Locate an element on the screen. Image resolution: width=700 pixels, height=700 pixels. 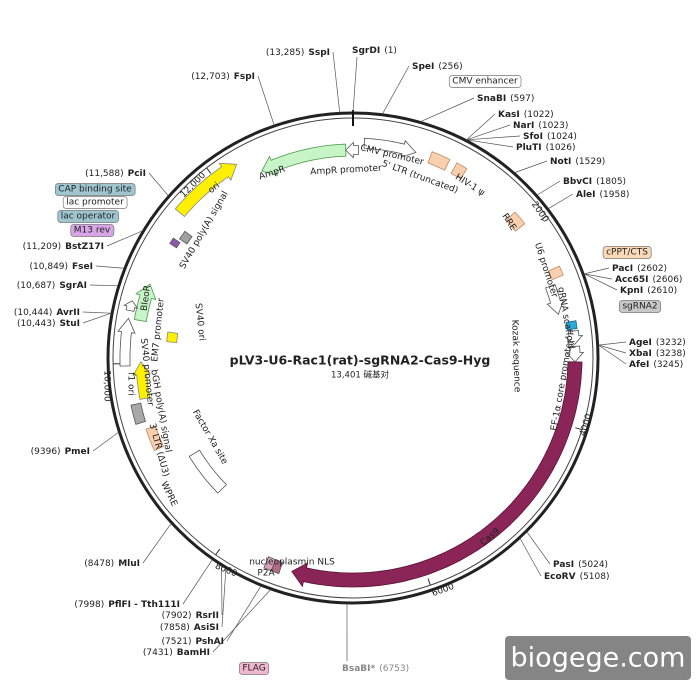
site-position: (1958) is located at coordinates (615, 195).